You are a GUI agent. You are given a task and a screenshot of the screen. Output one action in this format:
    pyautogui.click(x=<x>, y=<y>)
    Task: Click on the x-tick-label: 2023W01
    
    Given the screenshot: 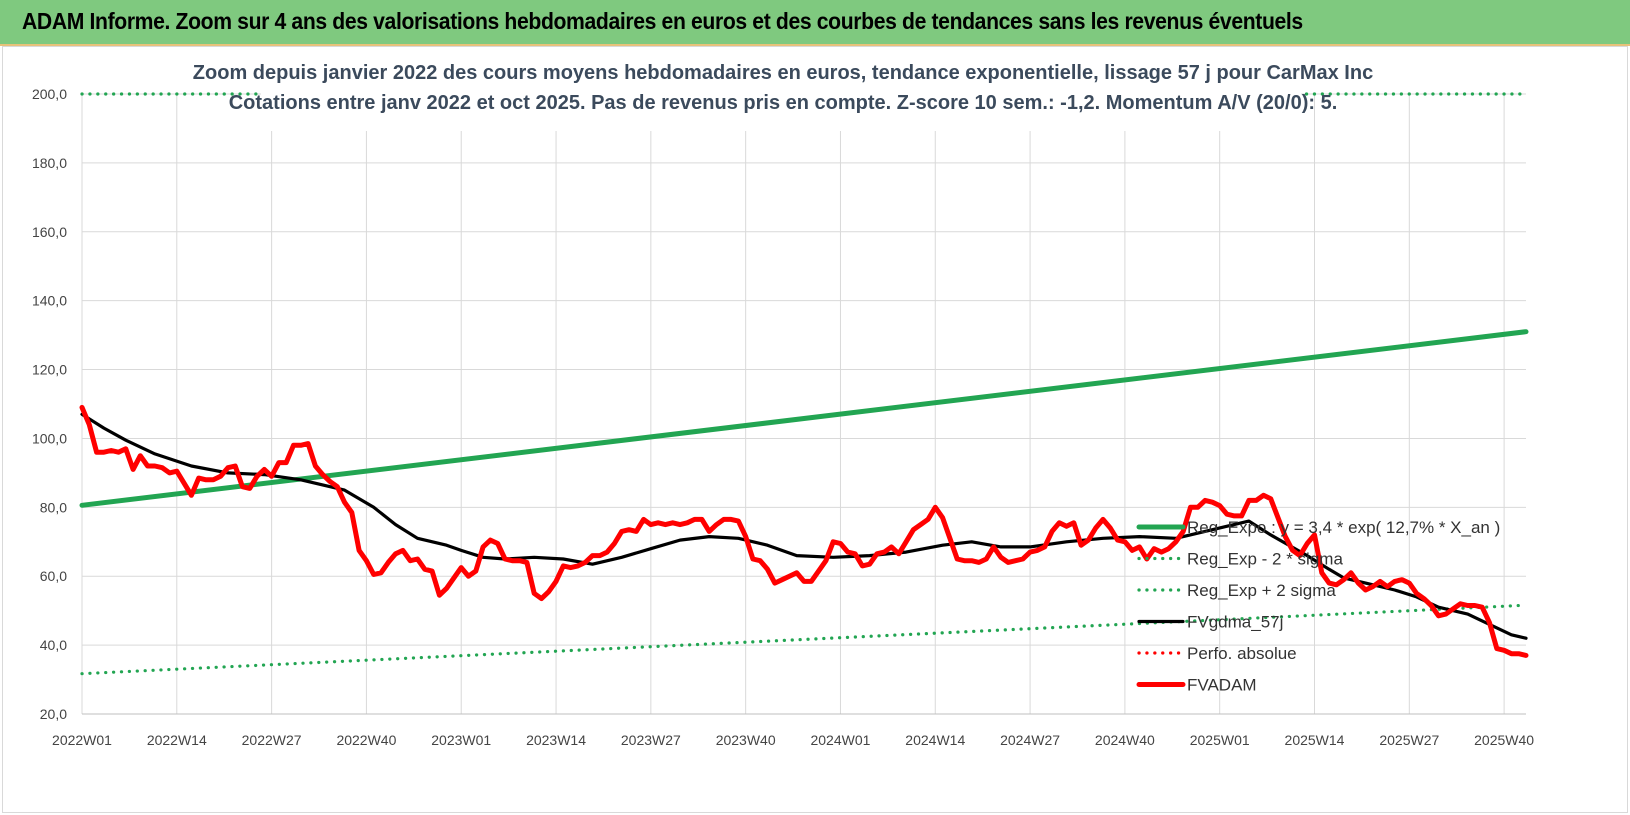 What is the action you would take?
    pyautogui.click(x=461, y=740)
    